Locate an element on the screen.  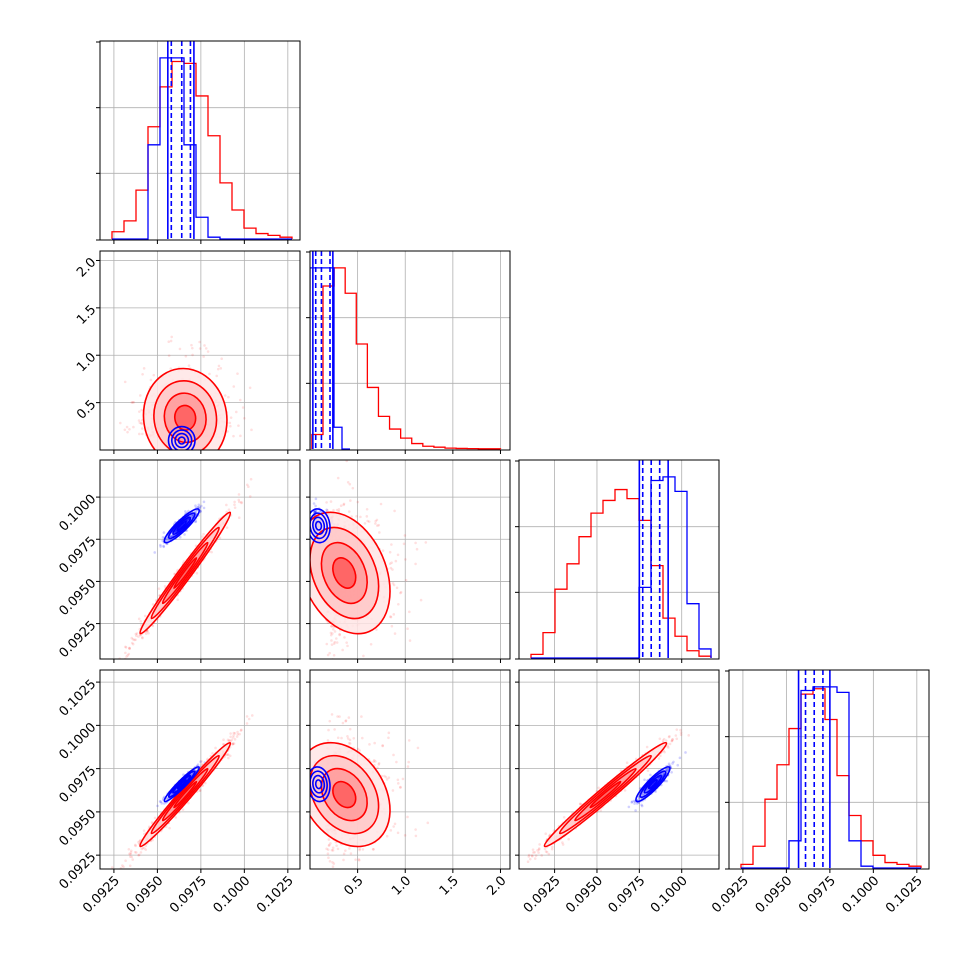
contours-red is located at coordinates (185, 573).